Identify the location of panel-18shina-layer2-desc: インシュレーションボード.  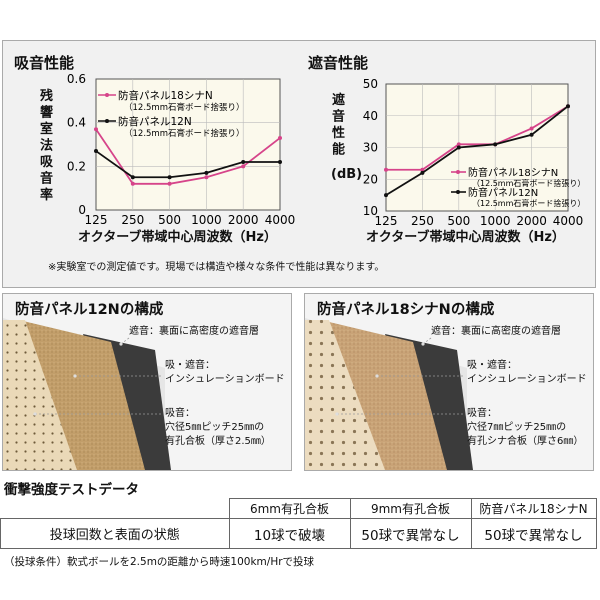
(527, 379).